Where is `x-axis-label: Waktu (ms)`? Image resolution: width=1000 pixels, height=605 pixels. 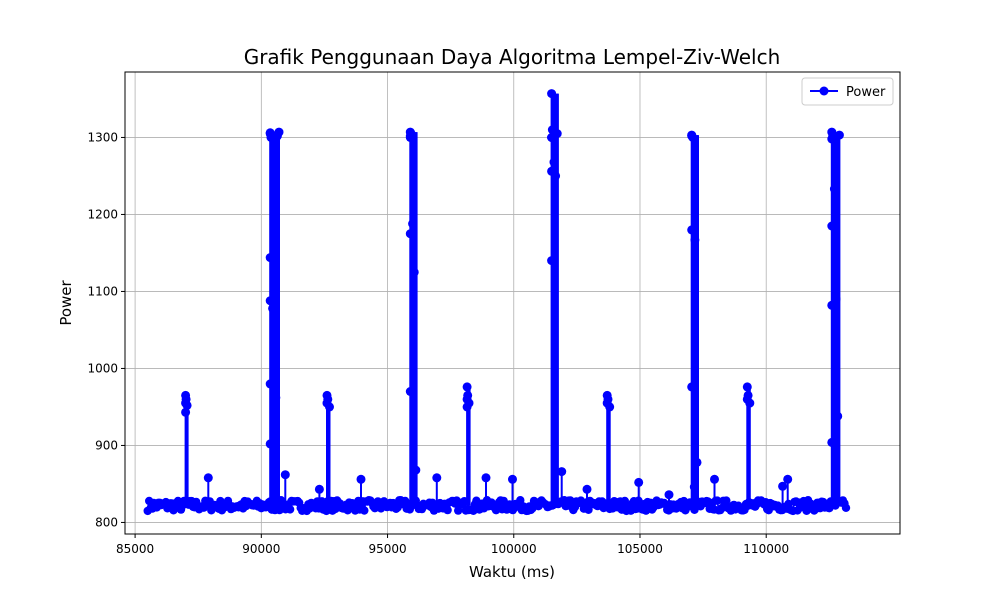
x-axis-label: Waktu (ms) is located at coordinates (512, 572).